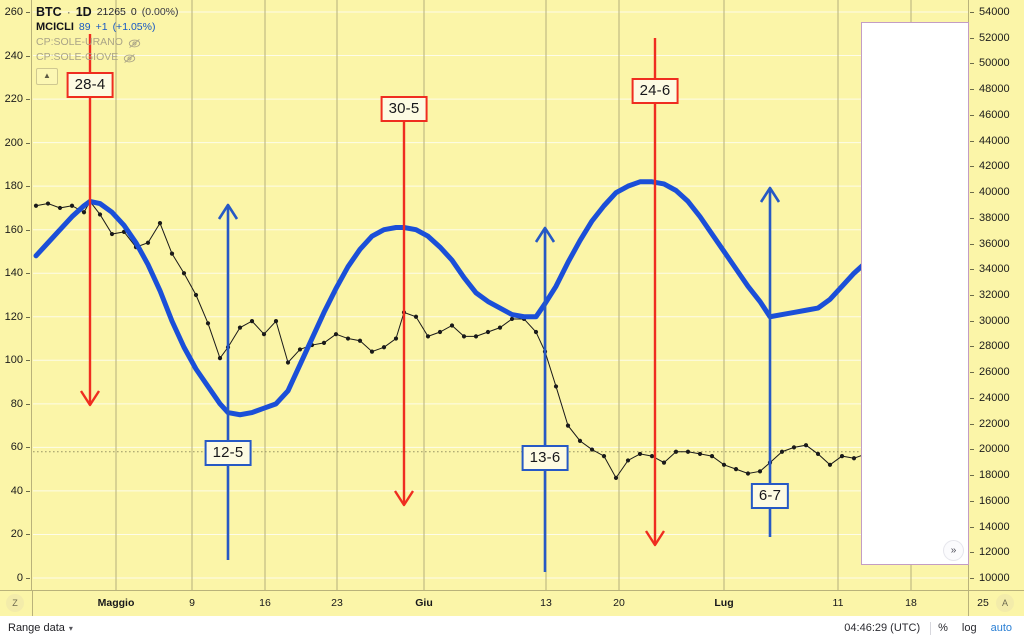 The width and height of the screenshot is (1024, 640). I want to click on time-axis: Z A Maggio 9 16 23 Giu 13 20 Lug 11 18 25, so click(512, 604).